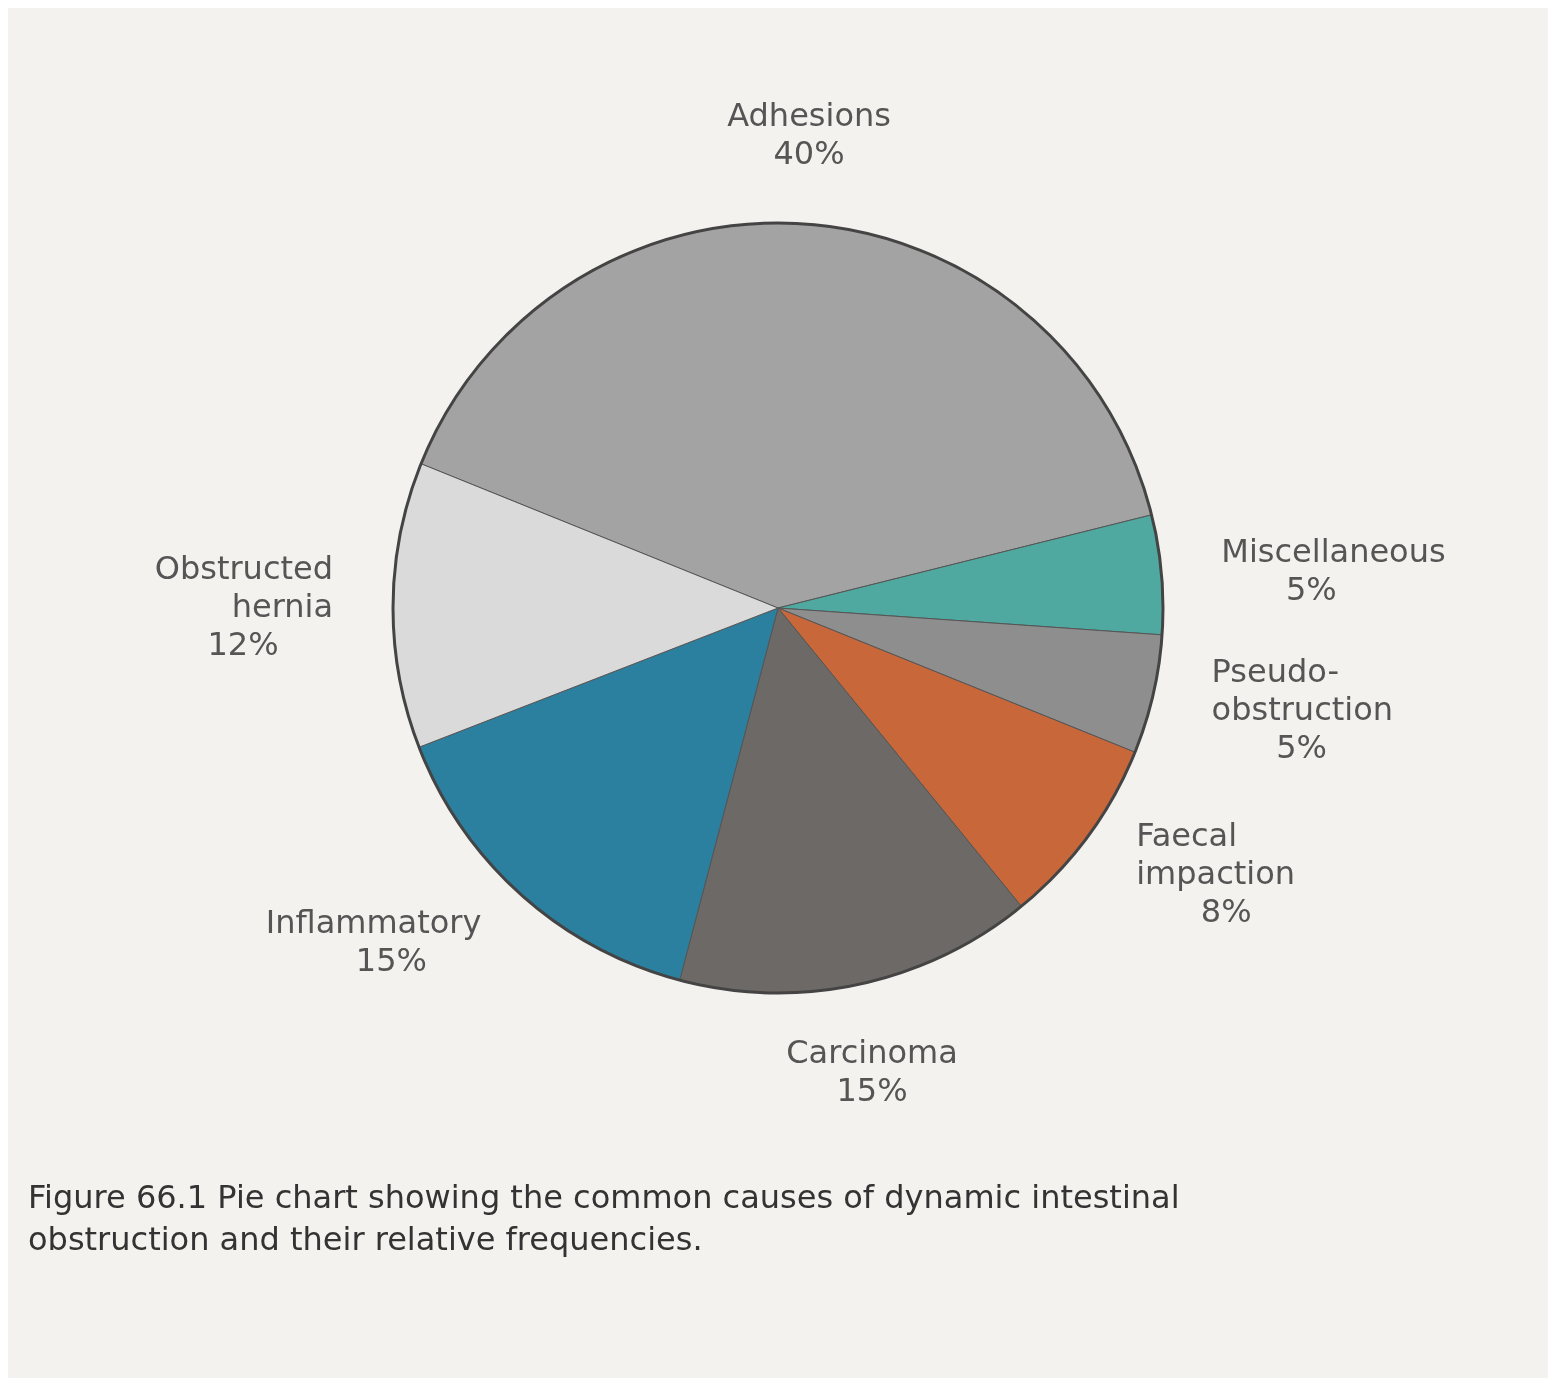 This screenshot has width=1556, height=1387. Describe the element at coordinates (244, 586) in the screenshot. I see `slice-label: Obstructed hernia` at that location.